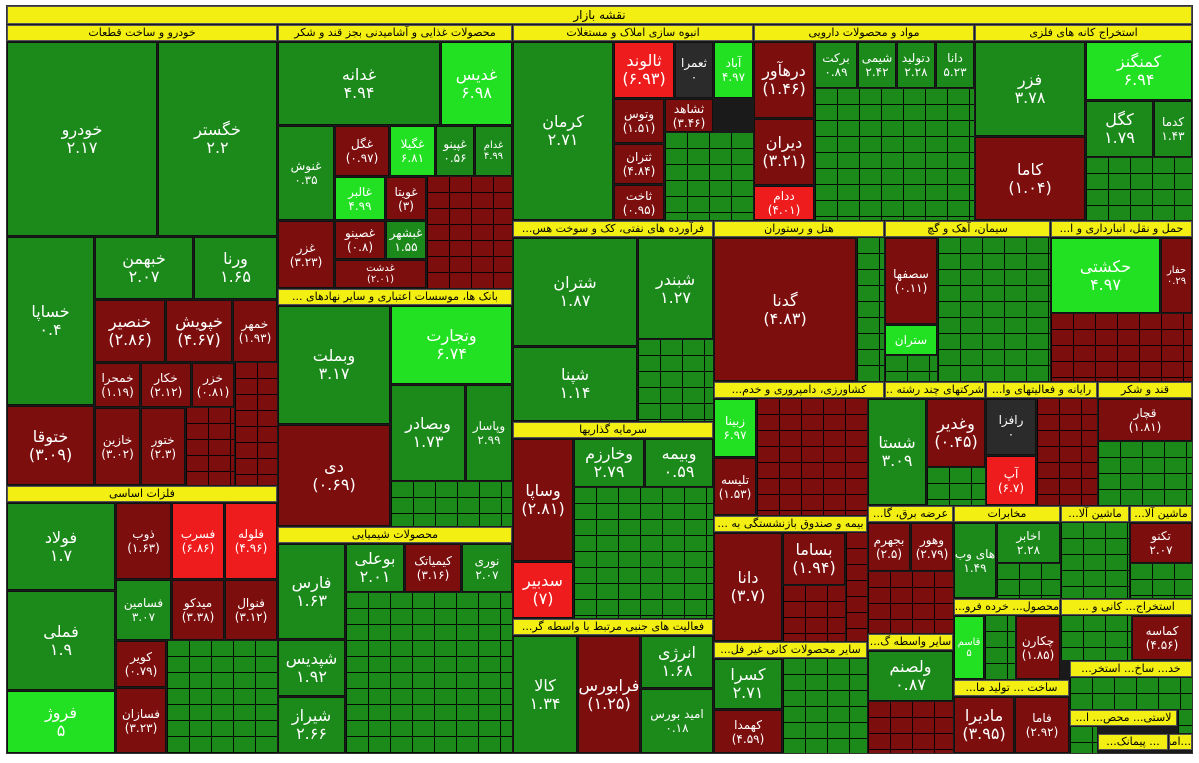 This screenshot has width=1199, height=763. What do you see at coordinates (609, 694) in the screenshot?
I see `stock-tile: فرابورس (۱.۲۵)` at bounding box center [609, 694].